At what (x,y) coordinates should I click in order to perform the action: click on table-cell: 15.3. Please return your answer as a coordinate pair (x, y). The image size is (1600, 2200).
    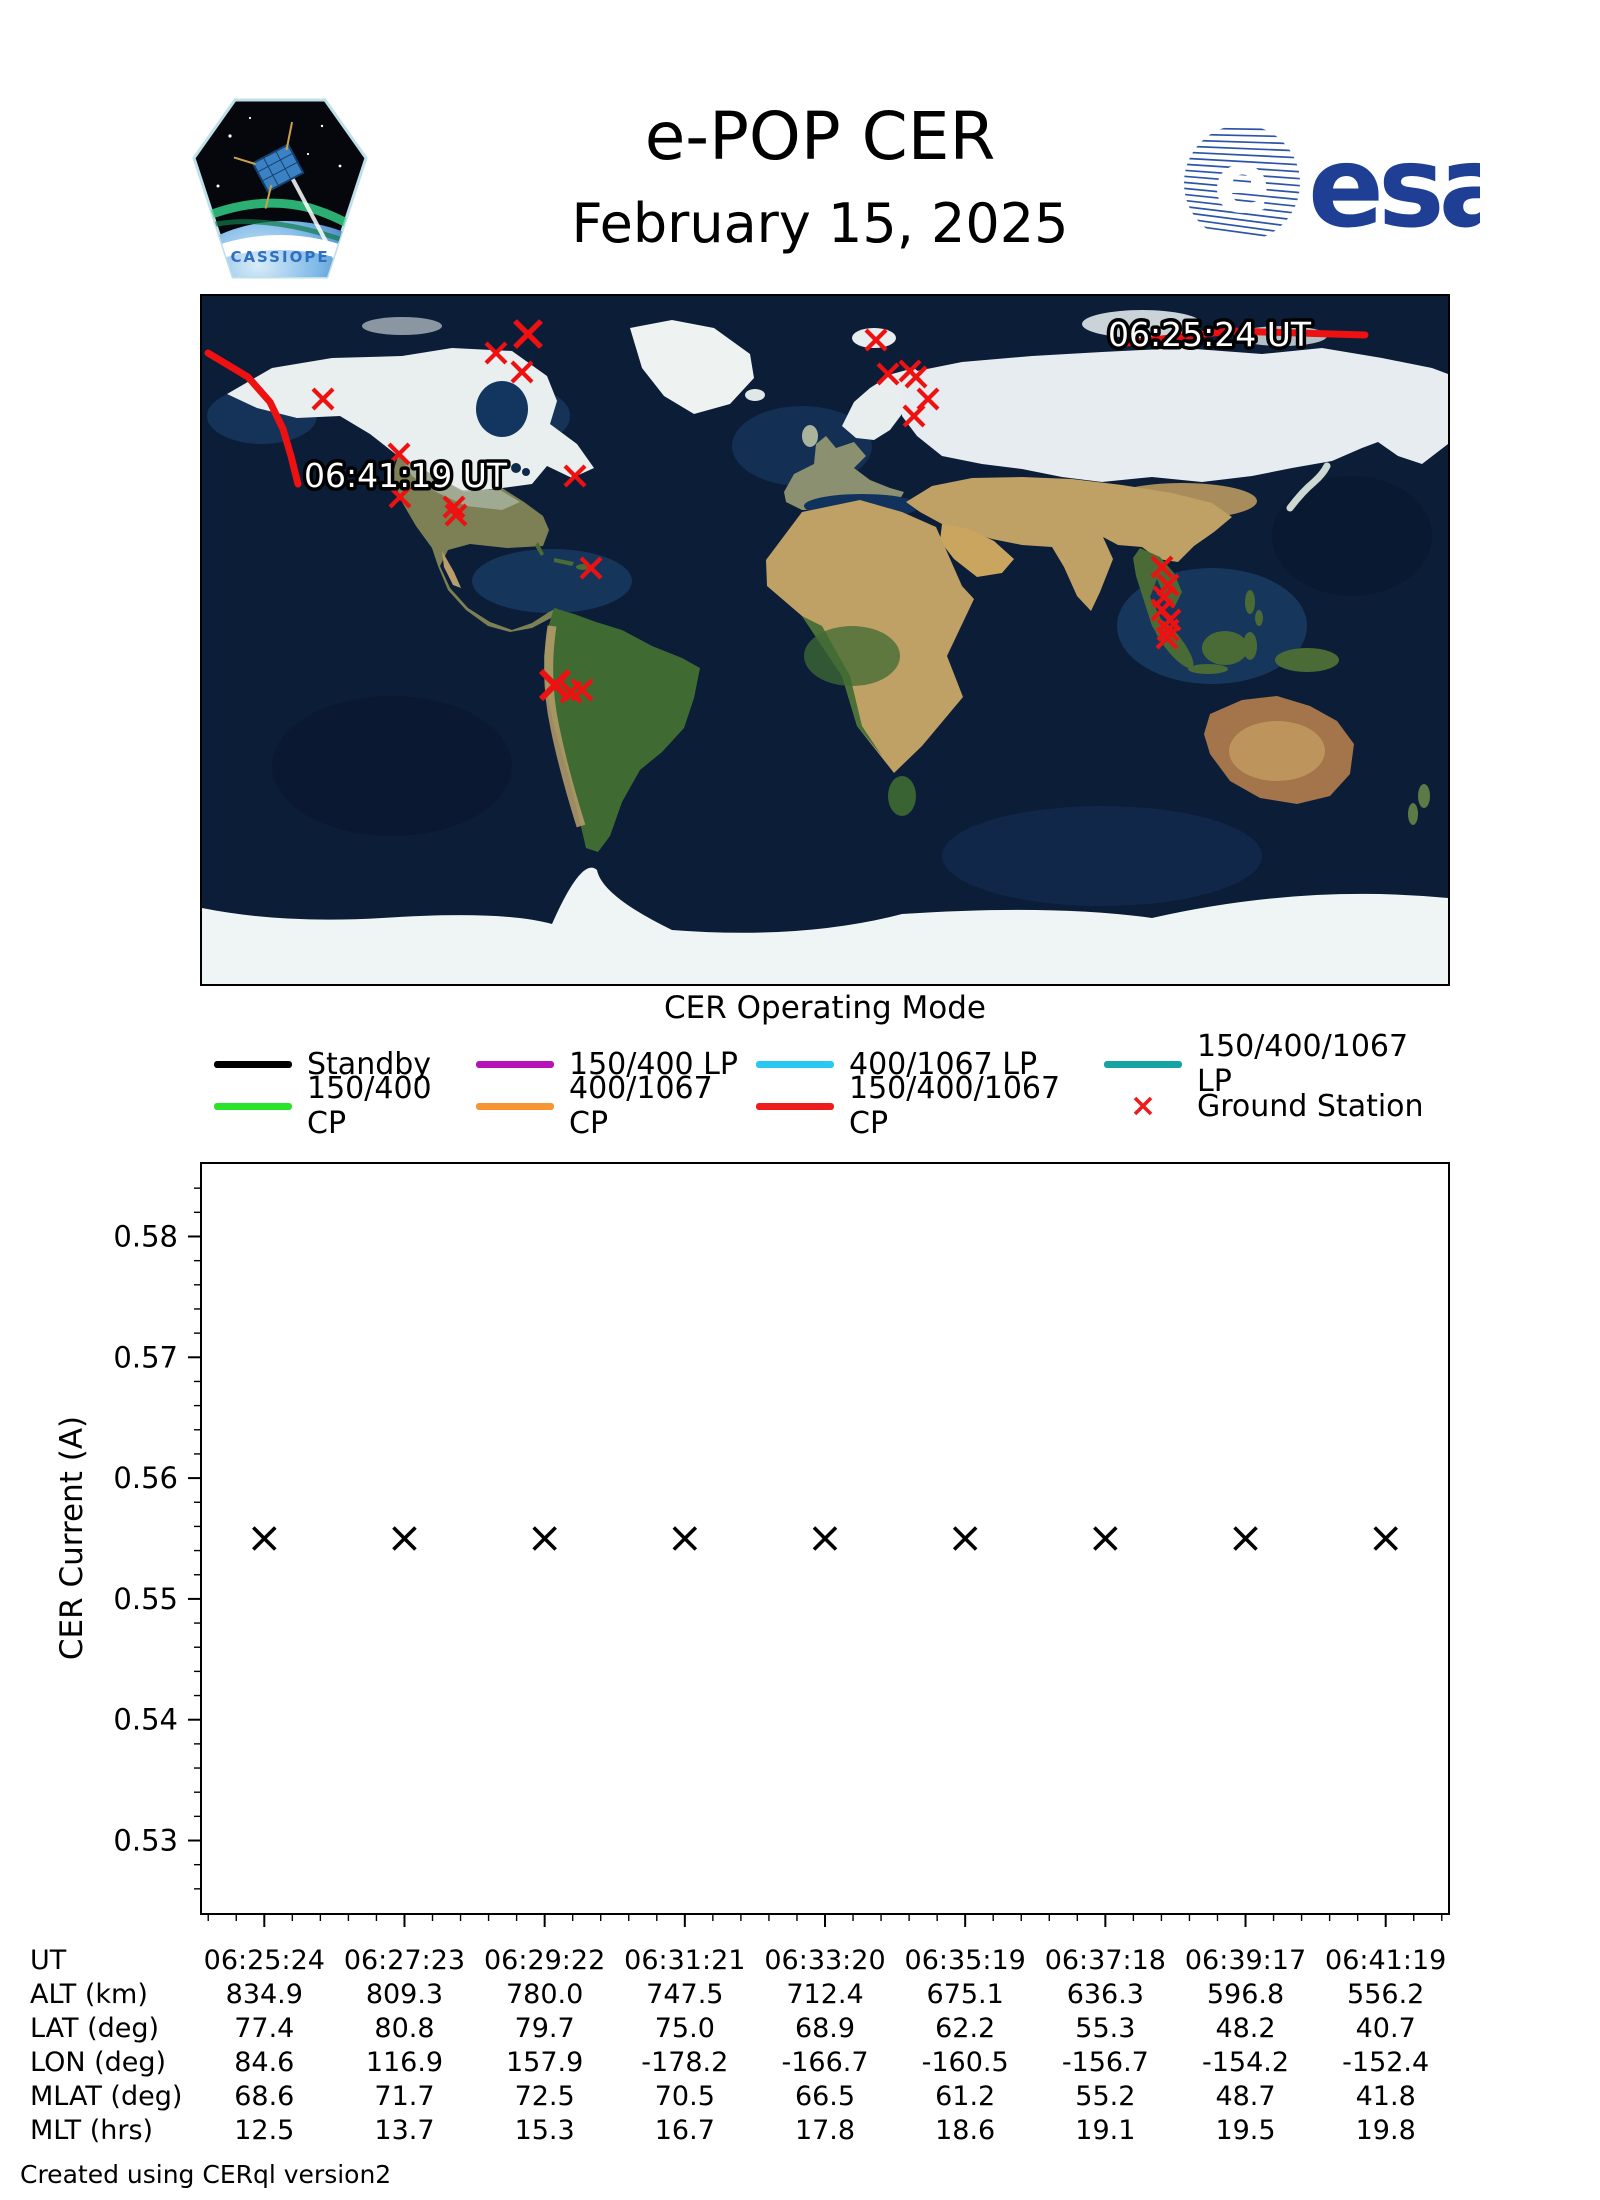
    Looking at the image, I should click on (544, 2130).